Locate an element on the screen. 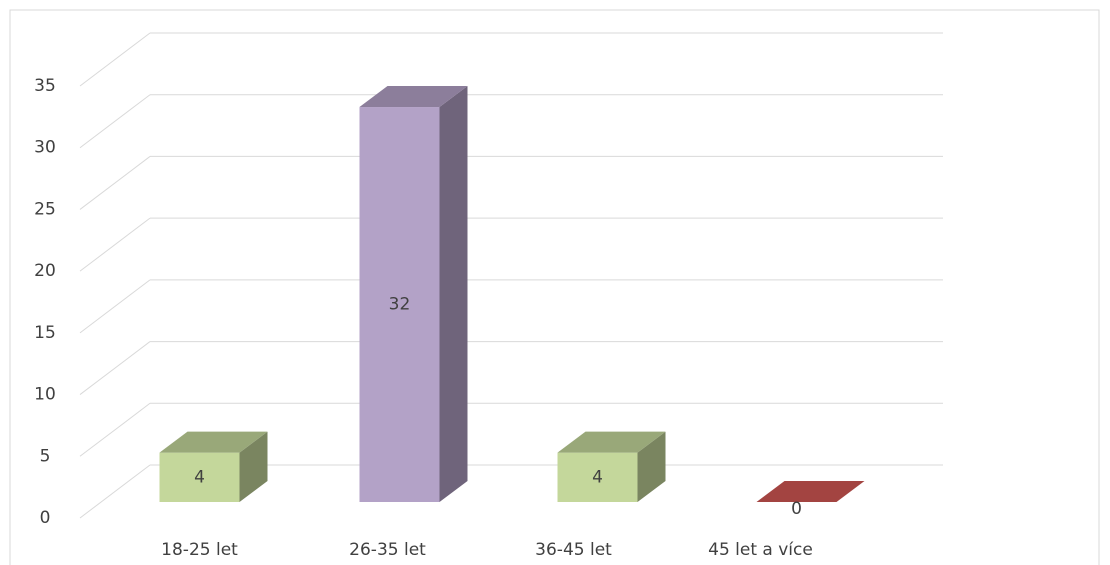 This screenshot has width=1110, height=565. y-tick-label: 15 is located at coordinates (45, 333).